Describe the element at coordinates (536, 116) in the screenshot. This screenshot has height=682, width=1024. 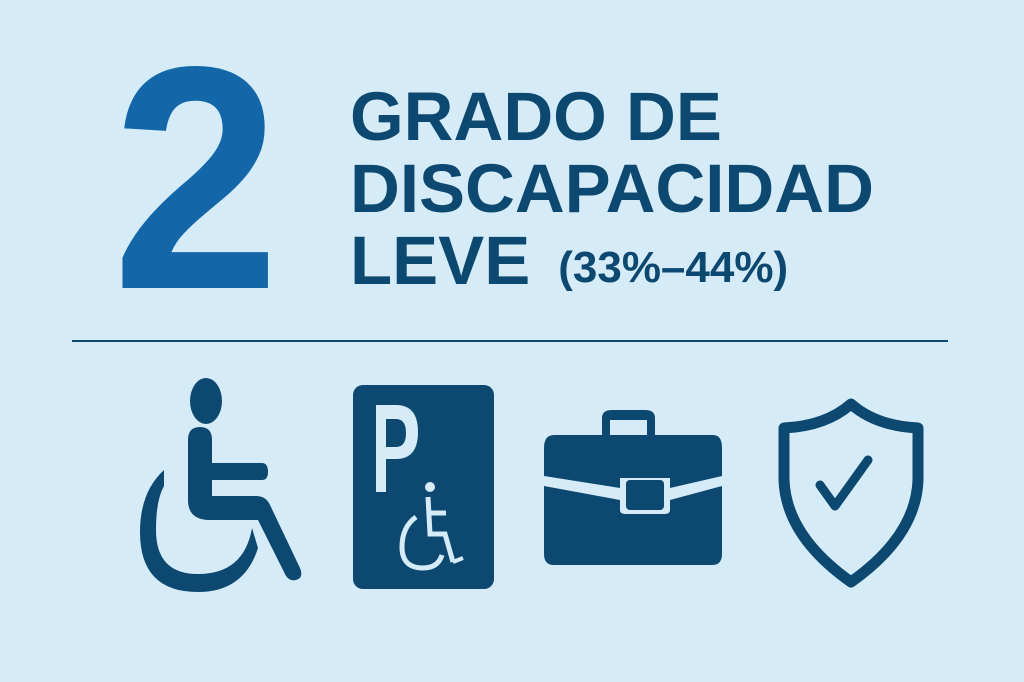
I see `title-line-1: GRADO DE` at that location.